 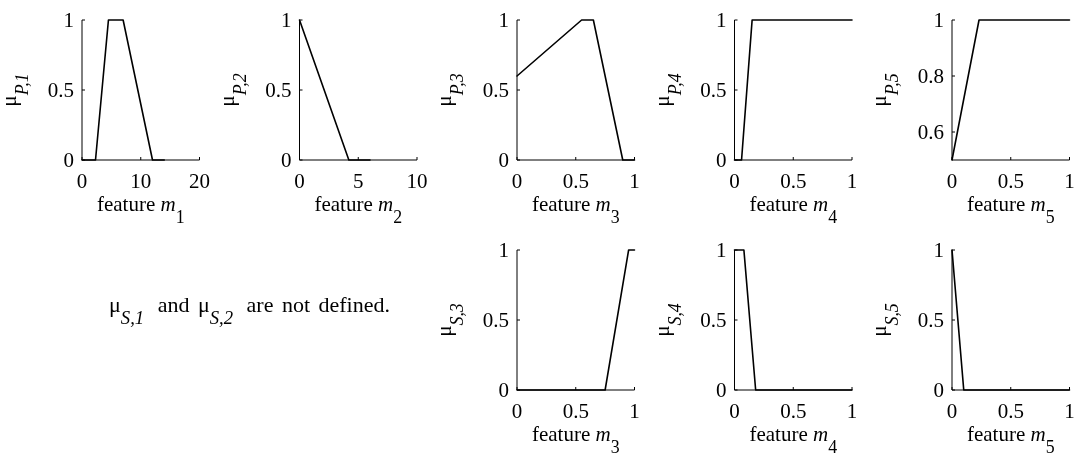 I want to click on text: μ$_{S,1}$ and μ$_{S,2}$ are not defined., so click(x=249, y=310).